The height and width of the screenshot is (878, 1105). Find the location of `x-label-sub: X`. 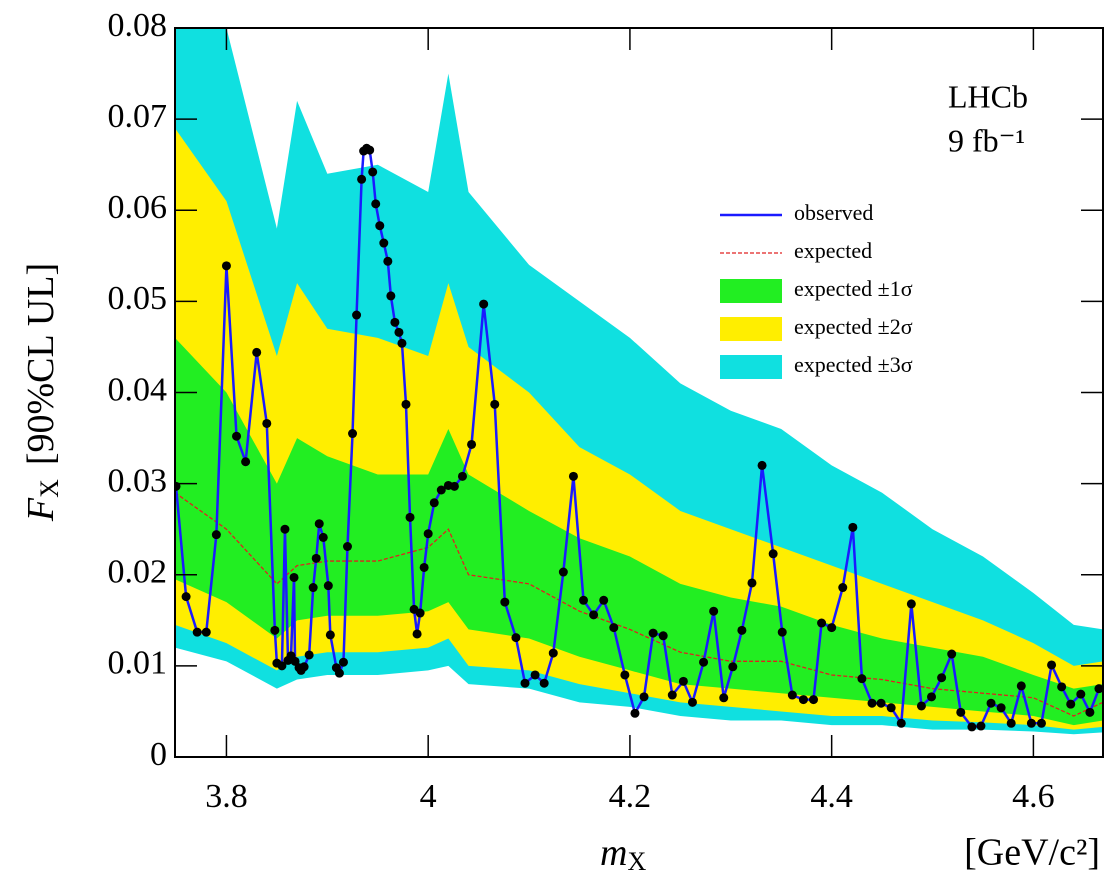

x-label-sub: X is located at coordinates (636, 861).